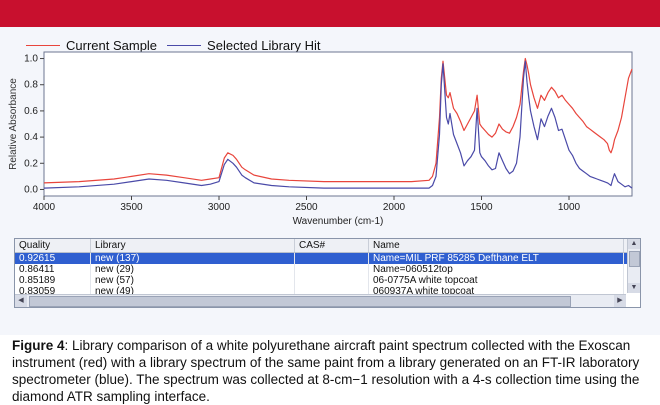 Image resolution: width=660 pixels, height=405 pixels. I want to click on x-axis-label: Wavenumber (cm-1), so click(338, 221).